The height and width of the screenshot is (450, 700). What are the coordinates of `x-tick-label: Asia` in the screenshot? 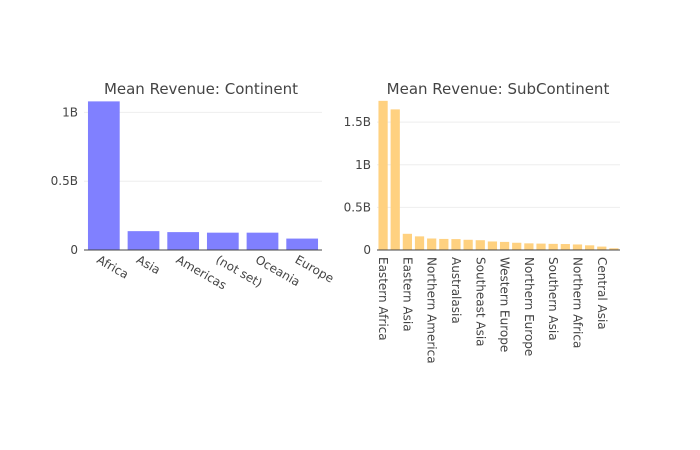 It's located at (148, 264).